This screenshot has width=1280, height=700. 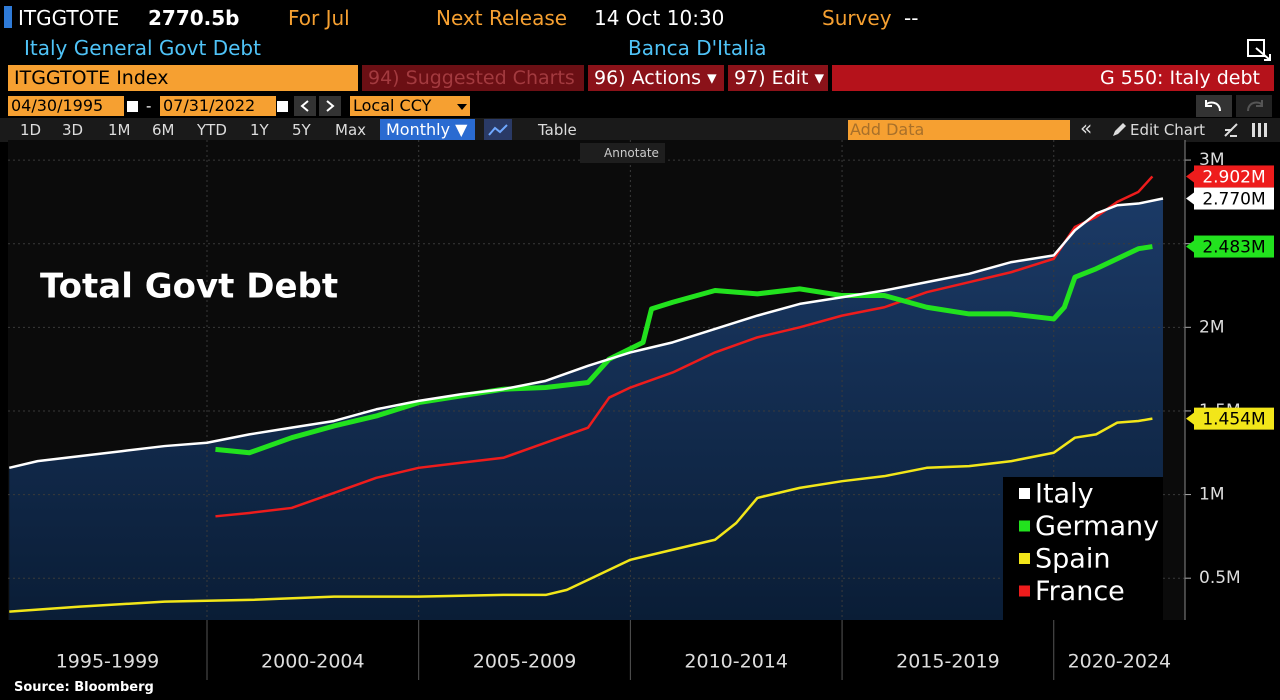 I want to click on legend-label: Italy, so click(x=1064, y=494).